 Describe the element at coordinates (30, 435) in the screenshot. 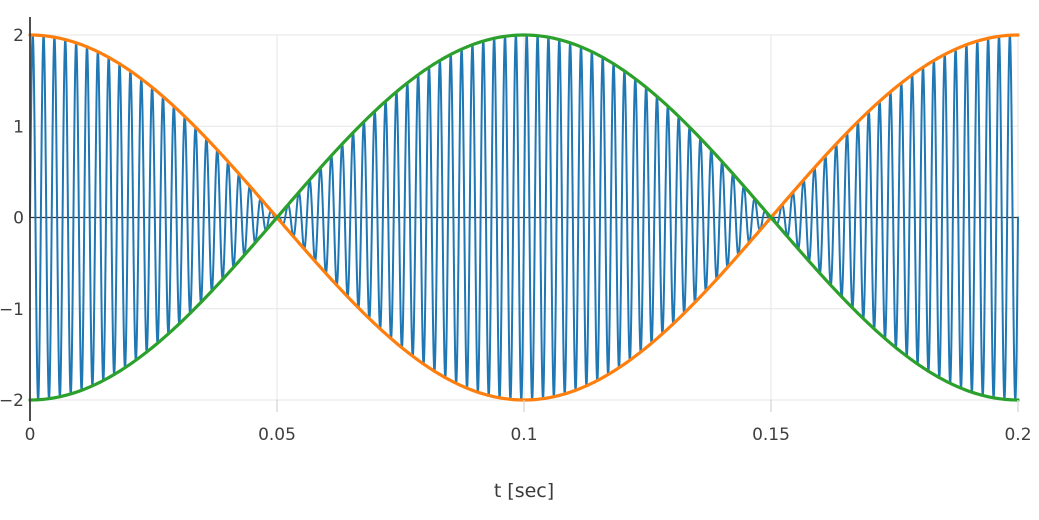

I see `x-tick-label: 0` at that location.